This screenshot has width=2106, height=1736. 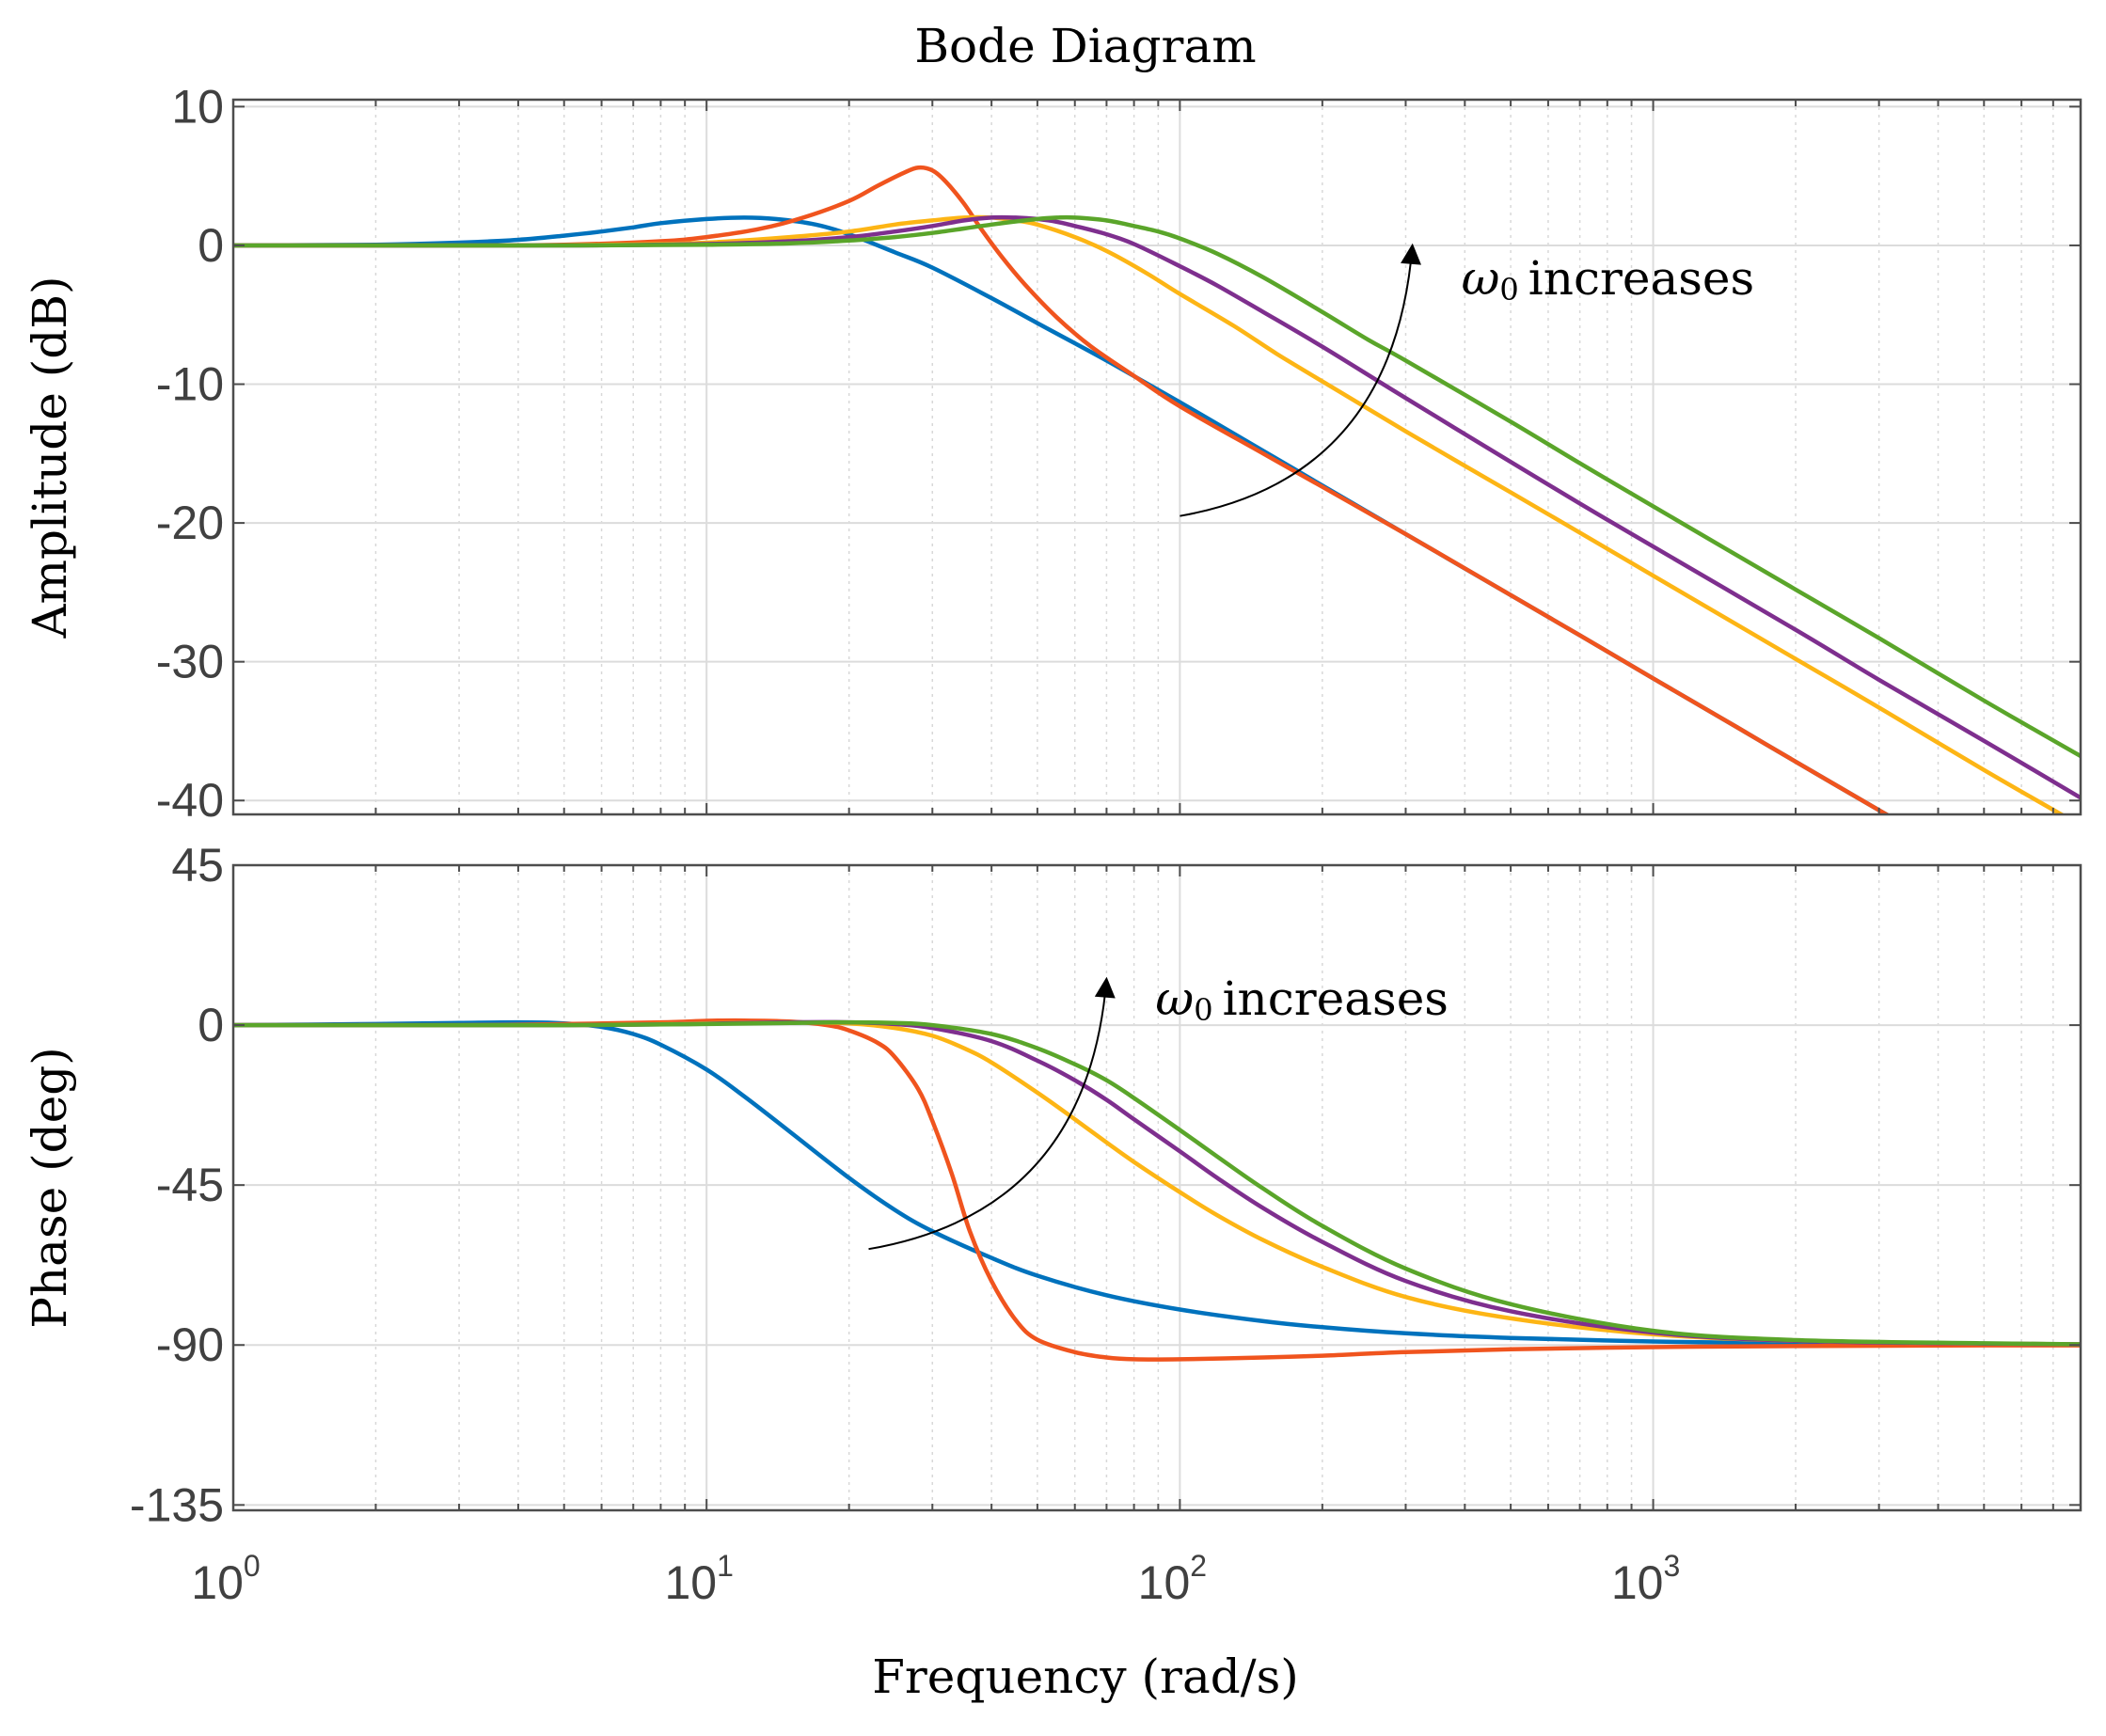 I want to click on x-tick-label: 10², so click(x=1172, y=1579).